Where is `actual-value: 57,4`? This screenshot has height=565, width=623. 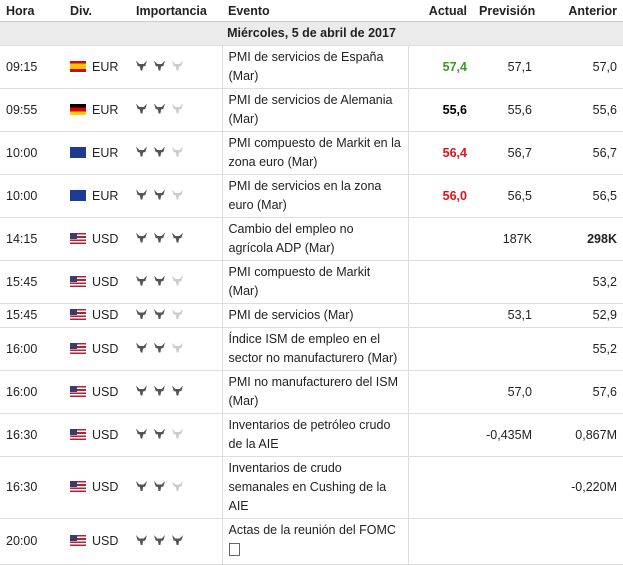 actual-value: 57,4 is located at coordinates (454, 66).